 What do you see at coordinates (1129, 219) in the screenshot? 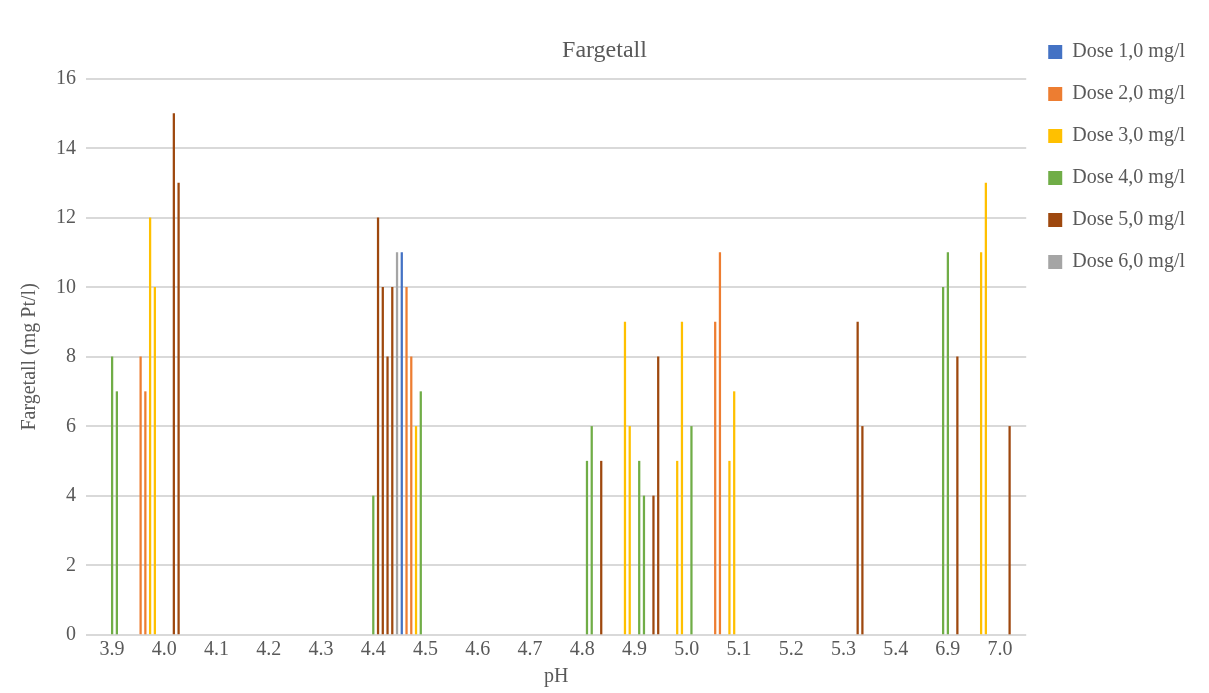
I see `legend-label: Dose 5,0 mg/l` at bounding box center [1129, 219].